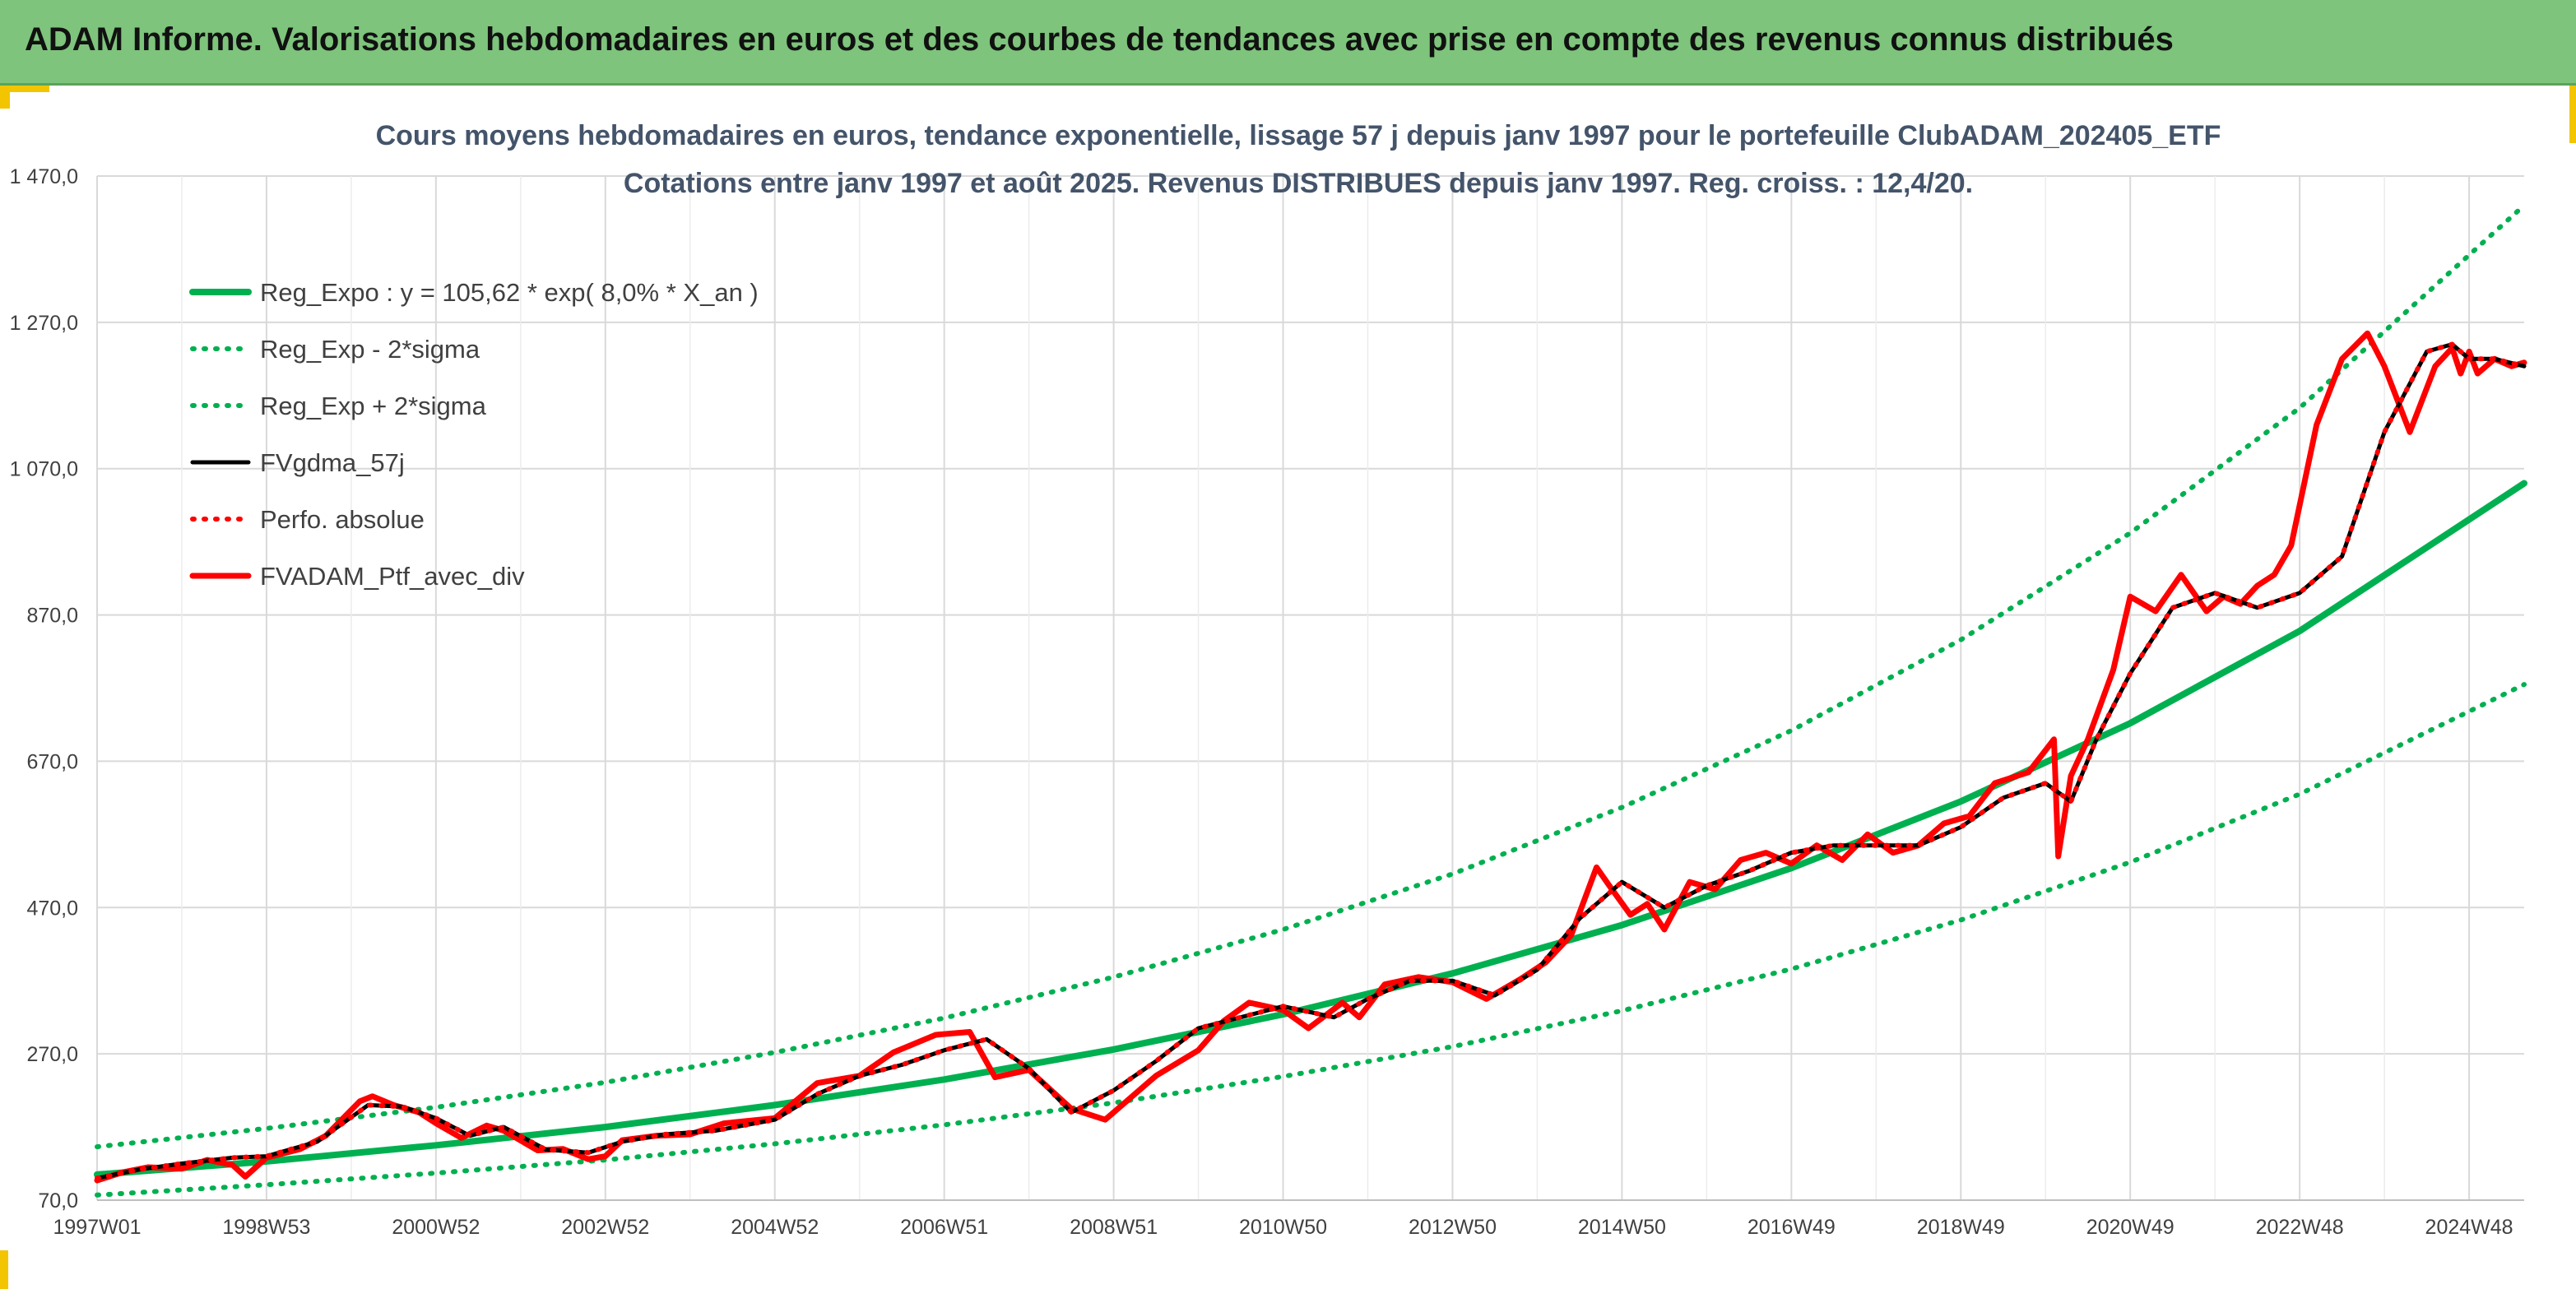 The width and height of the screenshot is (2576, 1289). I want to click on x-tick-label: 2010W50, so click(1283, 1227).